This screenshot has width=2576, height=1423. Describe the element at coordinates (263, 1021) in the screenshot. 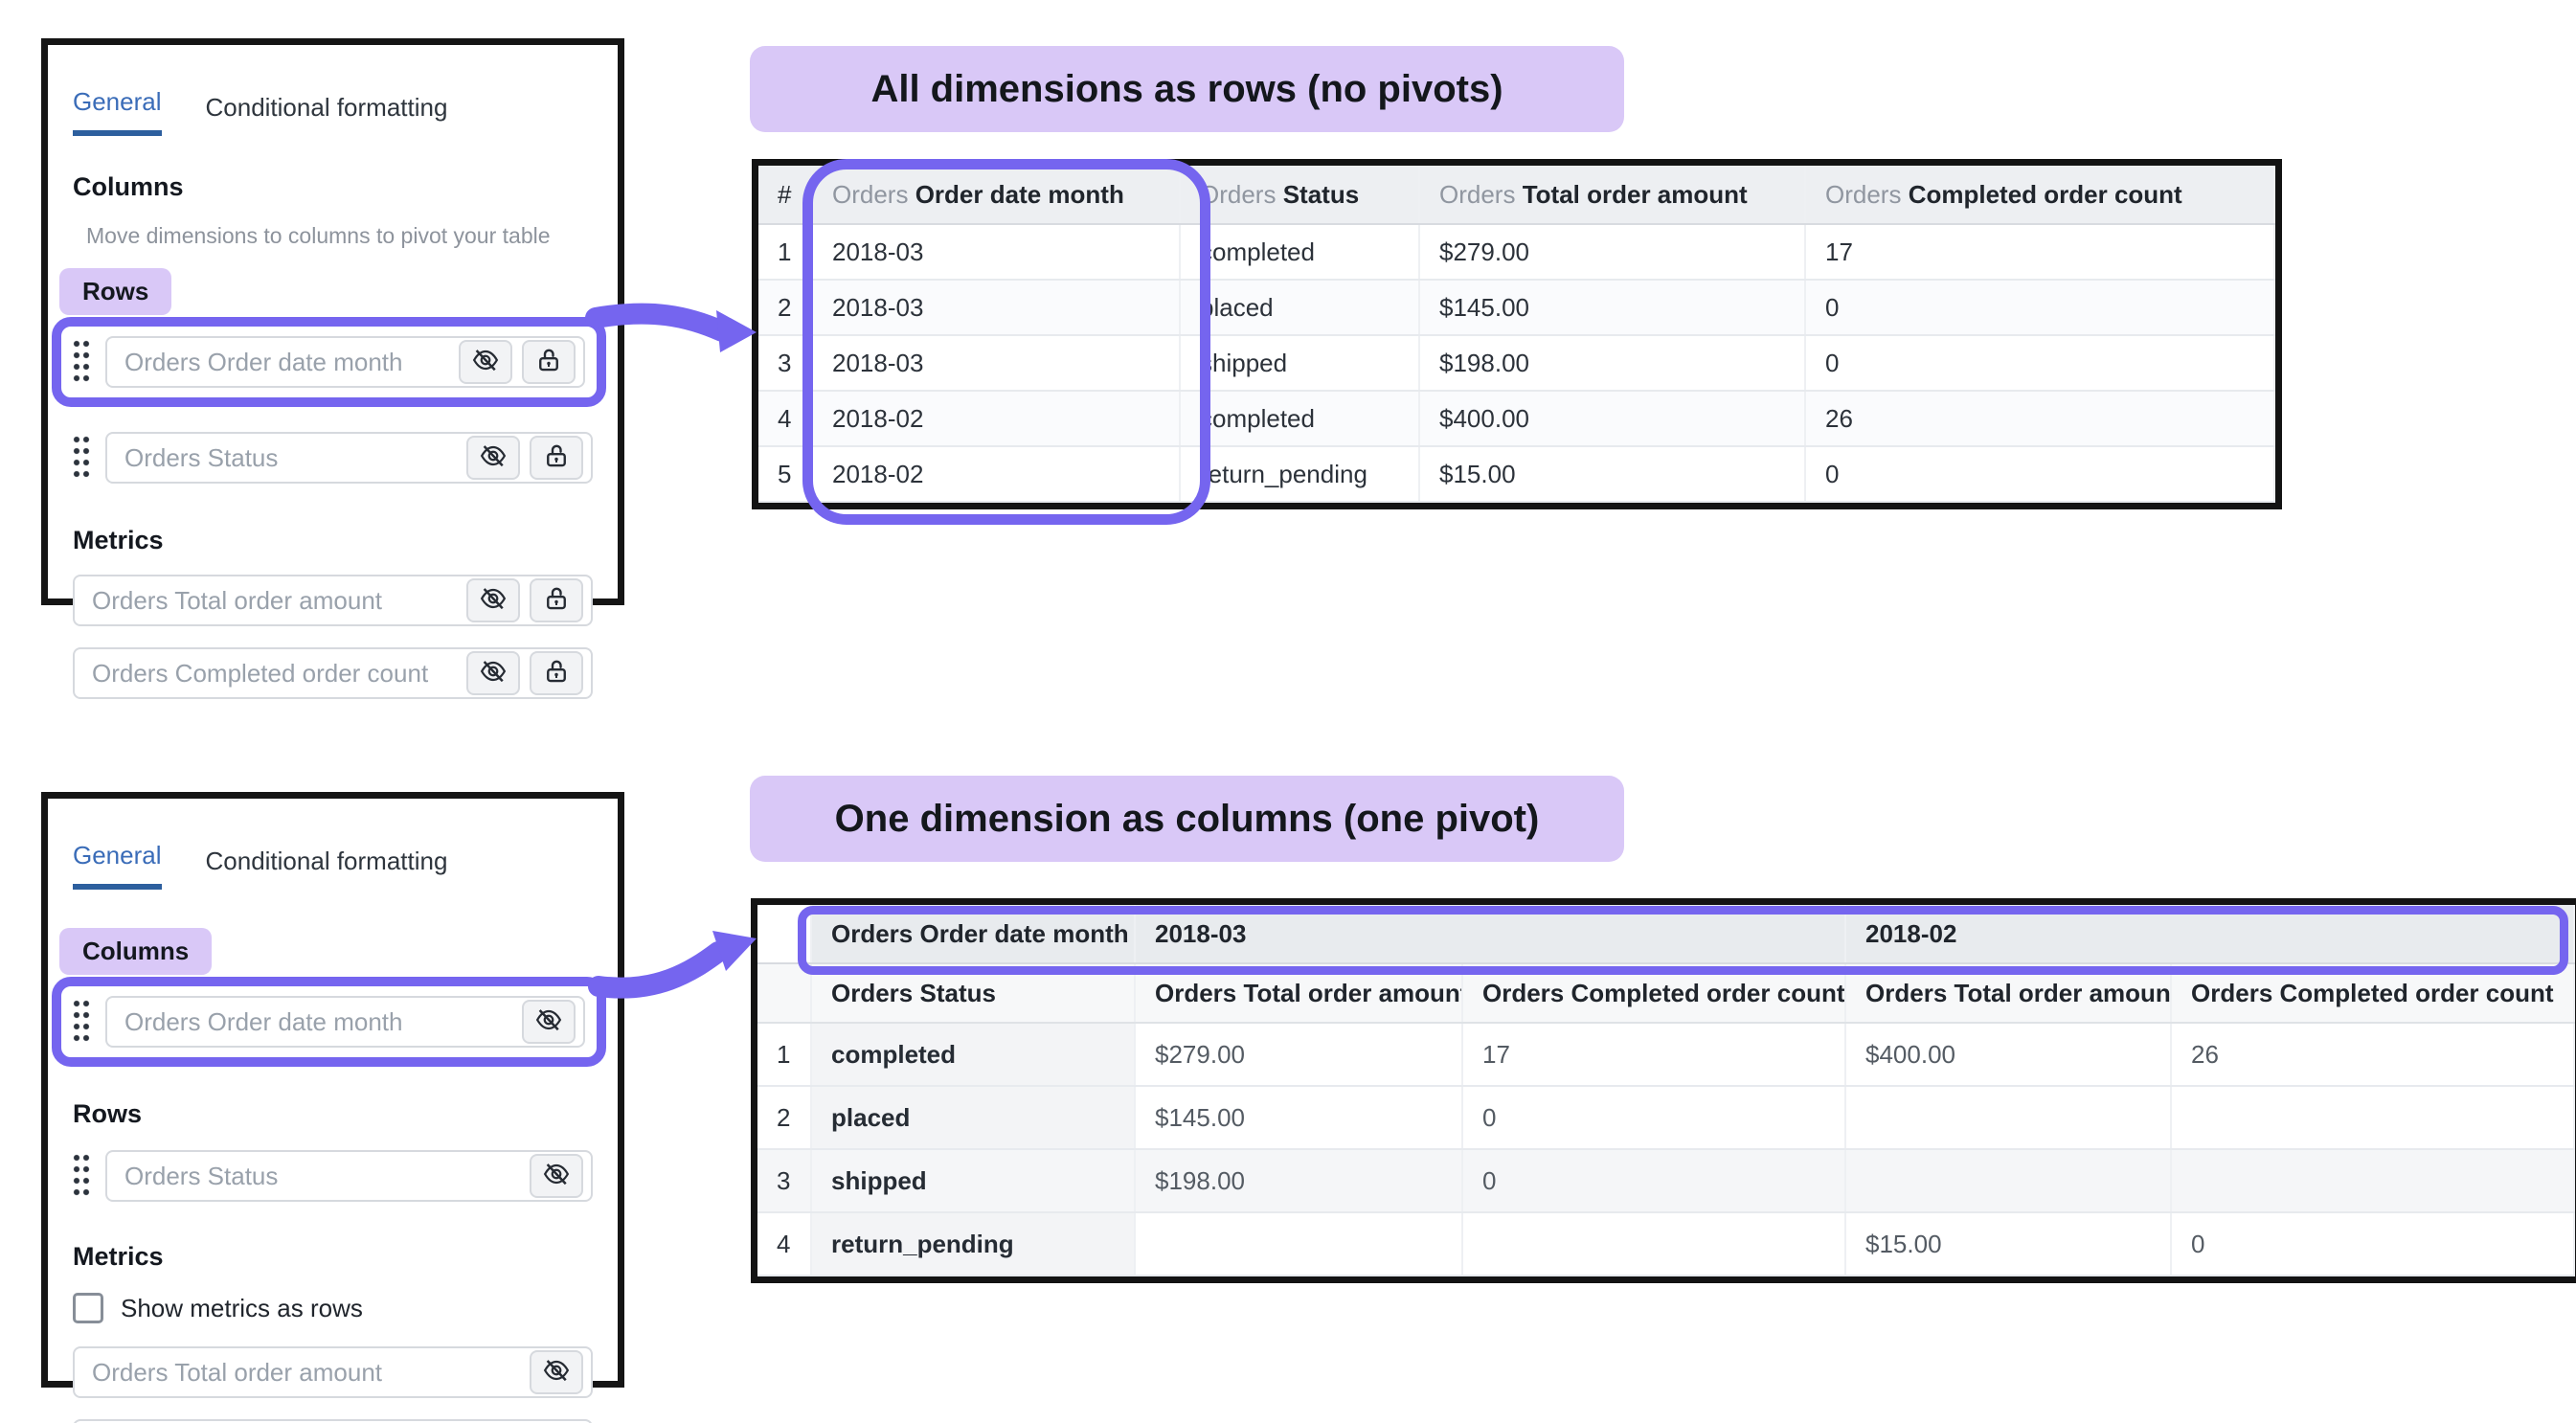

I see `field-label: Orders Order date month` at that location.